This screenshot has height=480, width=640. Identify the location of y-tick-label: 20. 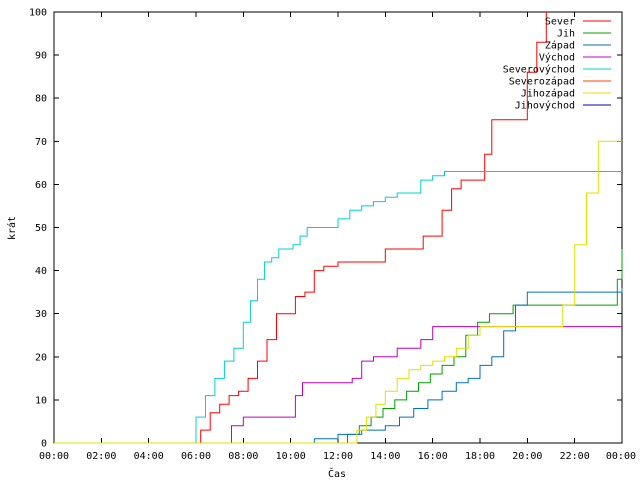
(41, 357).